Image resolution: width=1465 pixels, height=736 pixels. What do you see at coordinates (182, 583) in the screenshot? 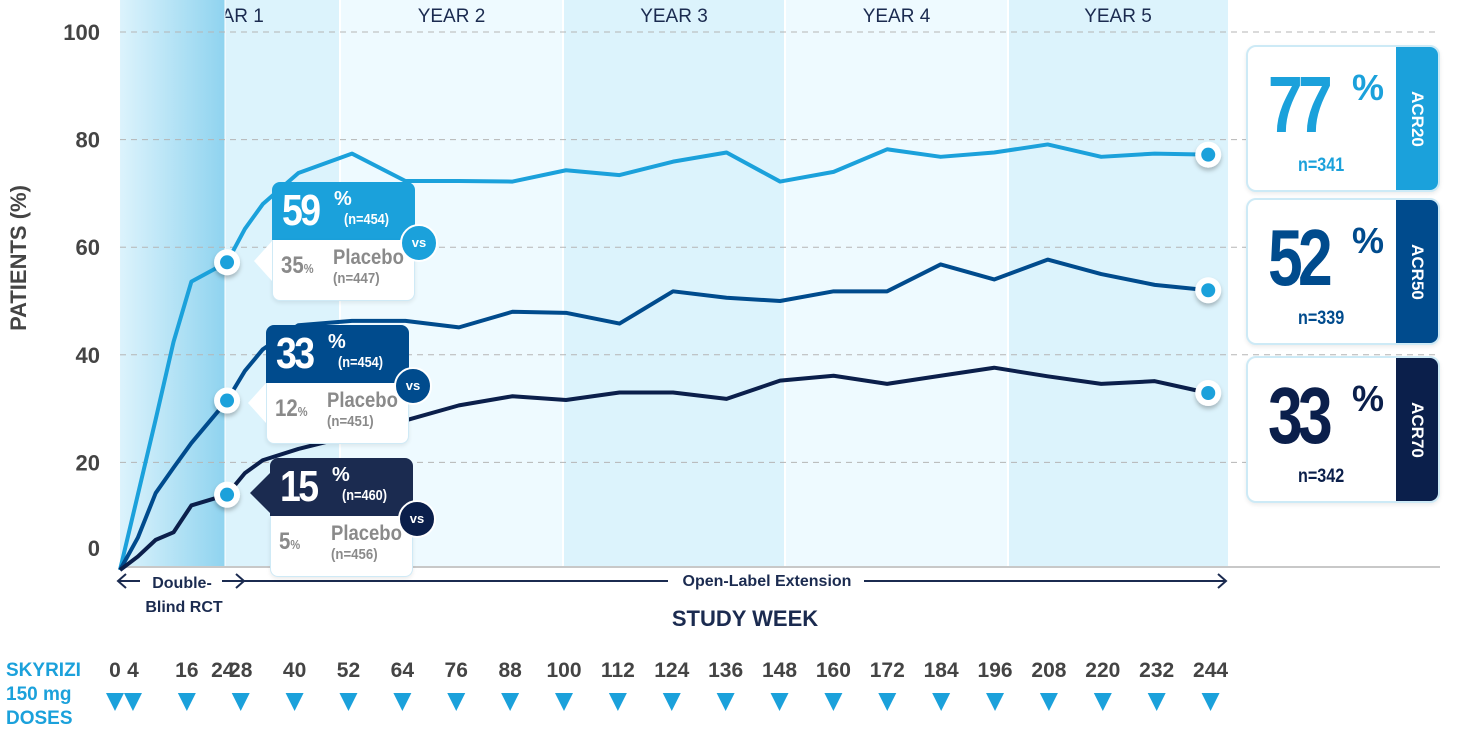
I see `phase-double-blind-line1: Double-` at bounding box center [182, 583].